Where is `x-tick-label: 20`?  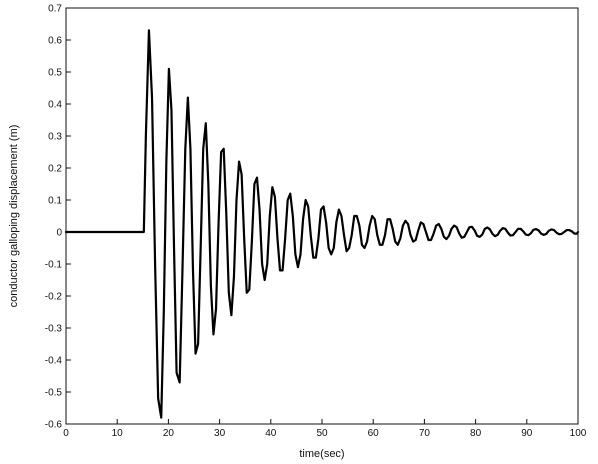
x-tick-label: 20 is located at coordinates (169, 433).